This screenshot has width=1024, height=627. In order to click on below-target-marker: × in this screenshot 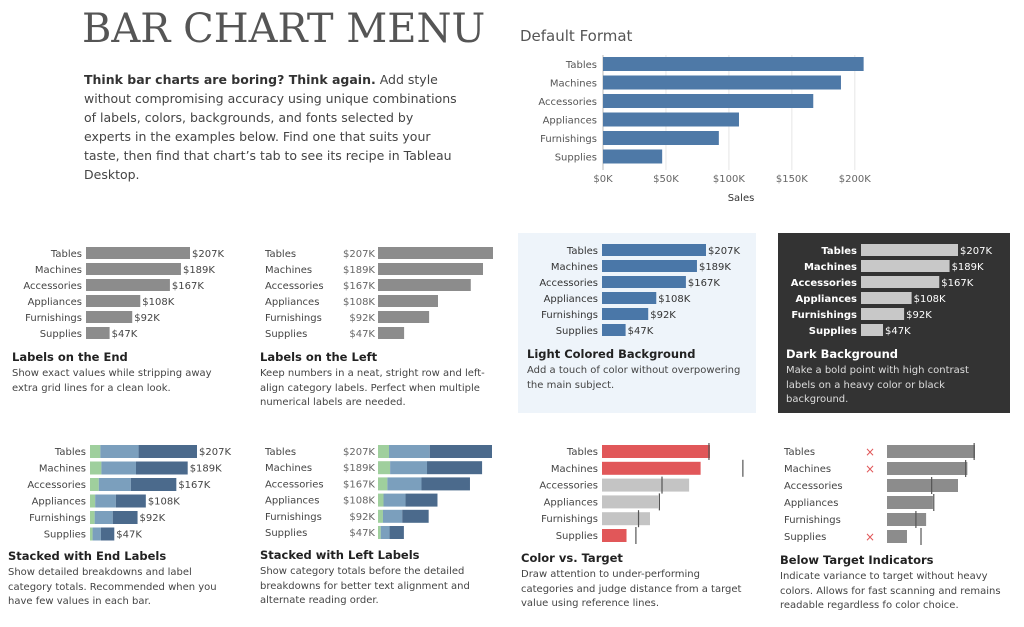, I will do `click(870, 537)`.